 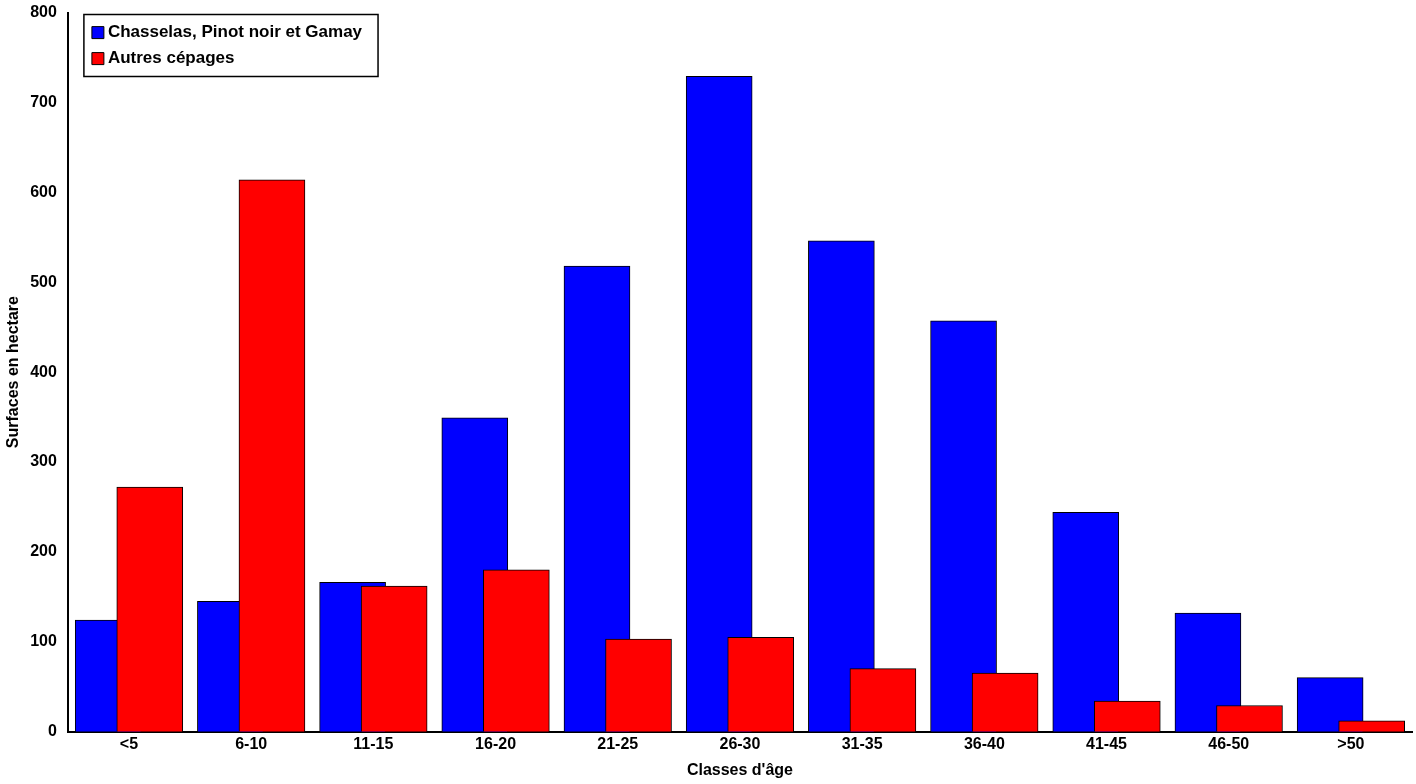 What do you see at coordinates (618, 743) in the screenshot?
I see `x-tick-label: 21-25` at bounding box center [618, 743].